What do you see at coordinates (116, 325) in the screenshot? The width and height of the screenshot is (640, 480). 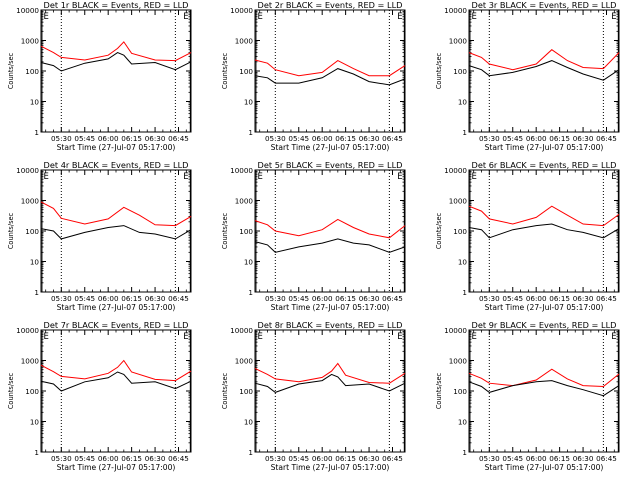 I see `panel-title: Det 7r BLACK = Events, RED = LLD` at bounding box center [116, 325].